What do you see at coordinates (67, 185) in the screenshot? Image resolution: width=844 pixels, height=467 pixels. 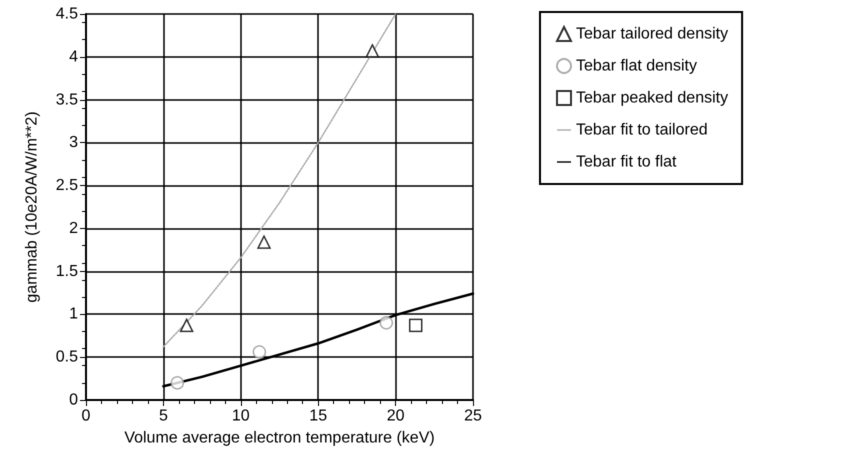 I see `y-tick-label: 2.5` at bounding box center [67, 185].